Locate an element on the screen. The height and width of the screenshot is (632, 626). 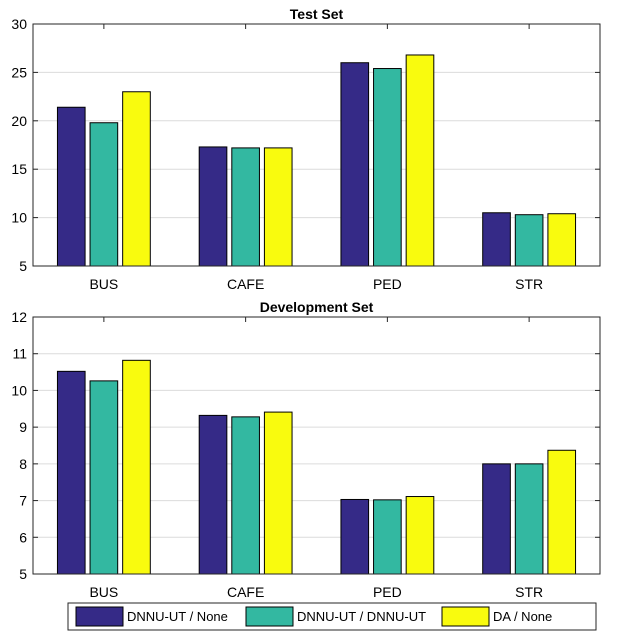
legend-box is located at coordinates (332, 616).